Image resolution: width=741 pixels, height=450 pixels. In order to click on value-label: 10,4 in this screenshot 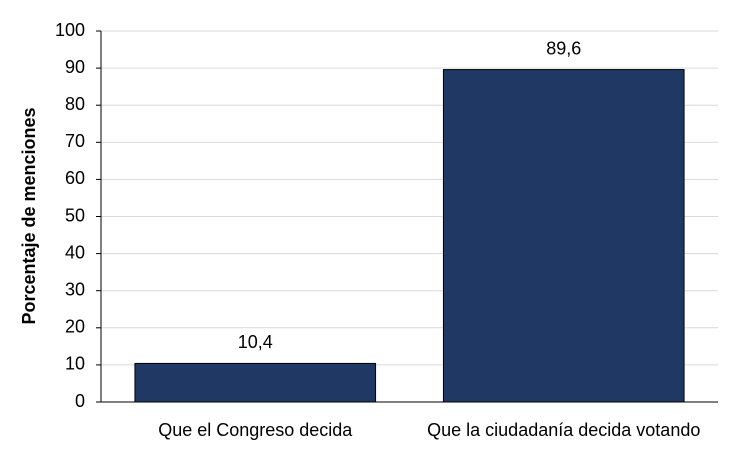, I will do `click(255, 342)`.